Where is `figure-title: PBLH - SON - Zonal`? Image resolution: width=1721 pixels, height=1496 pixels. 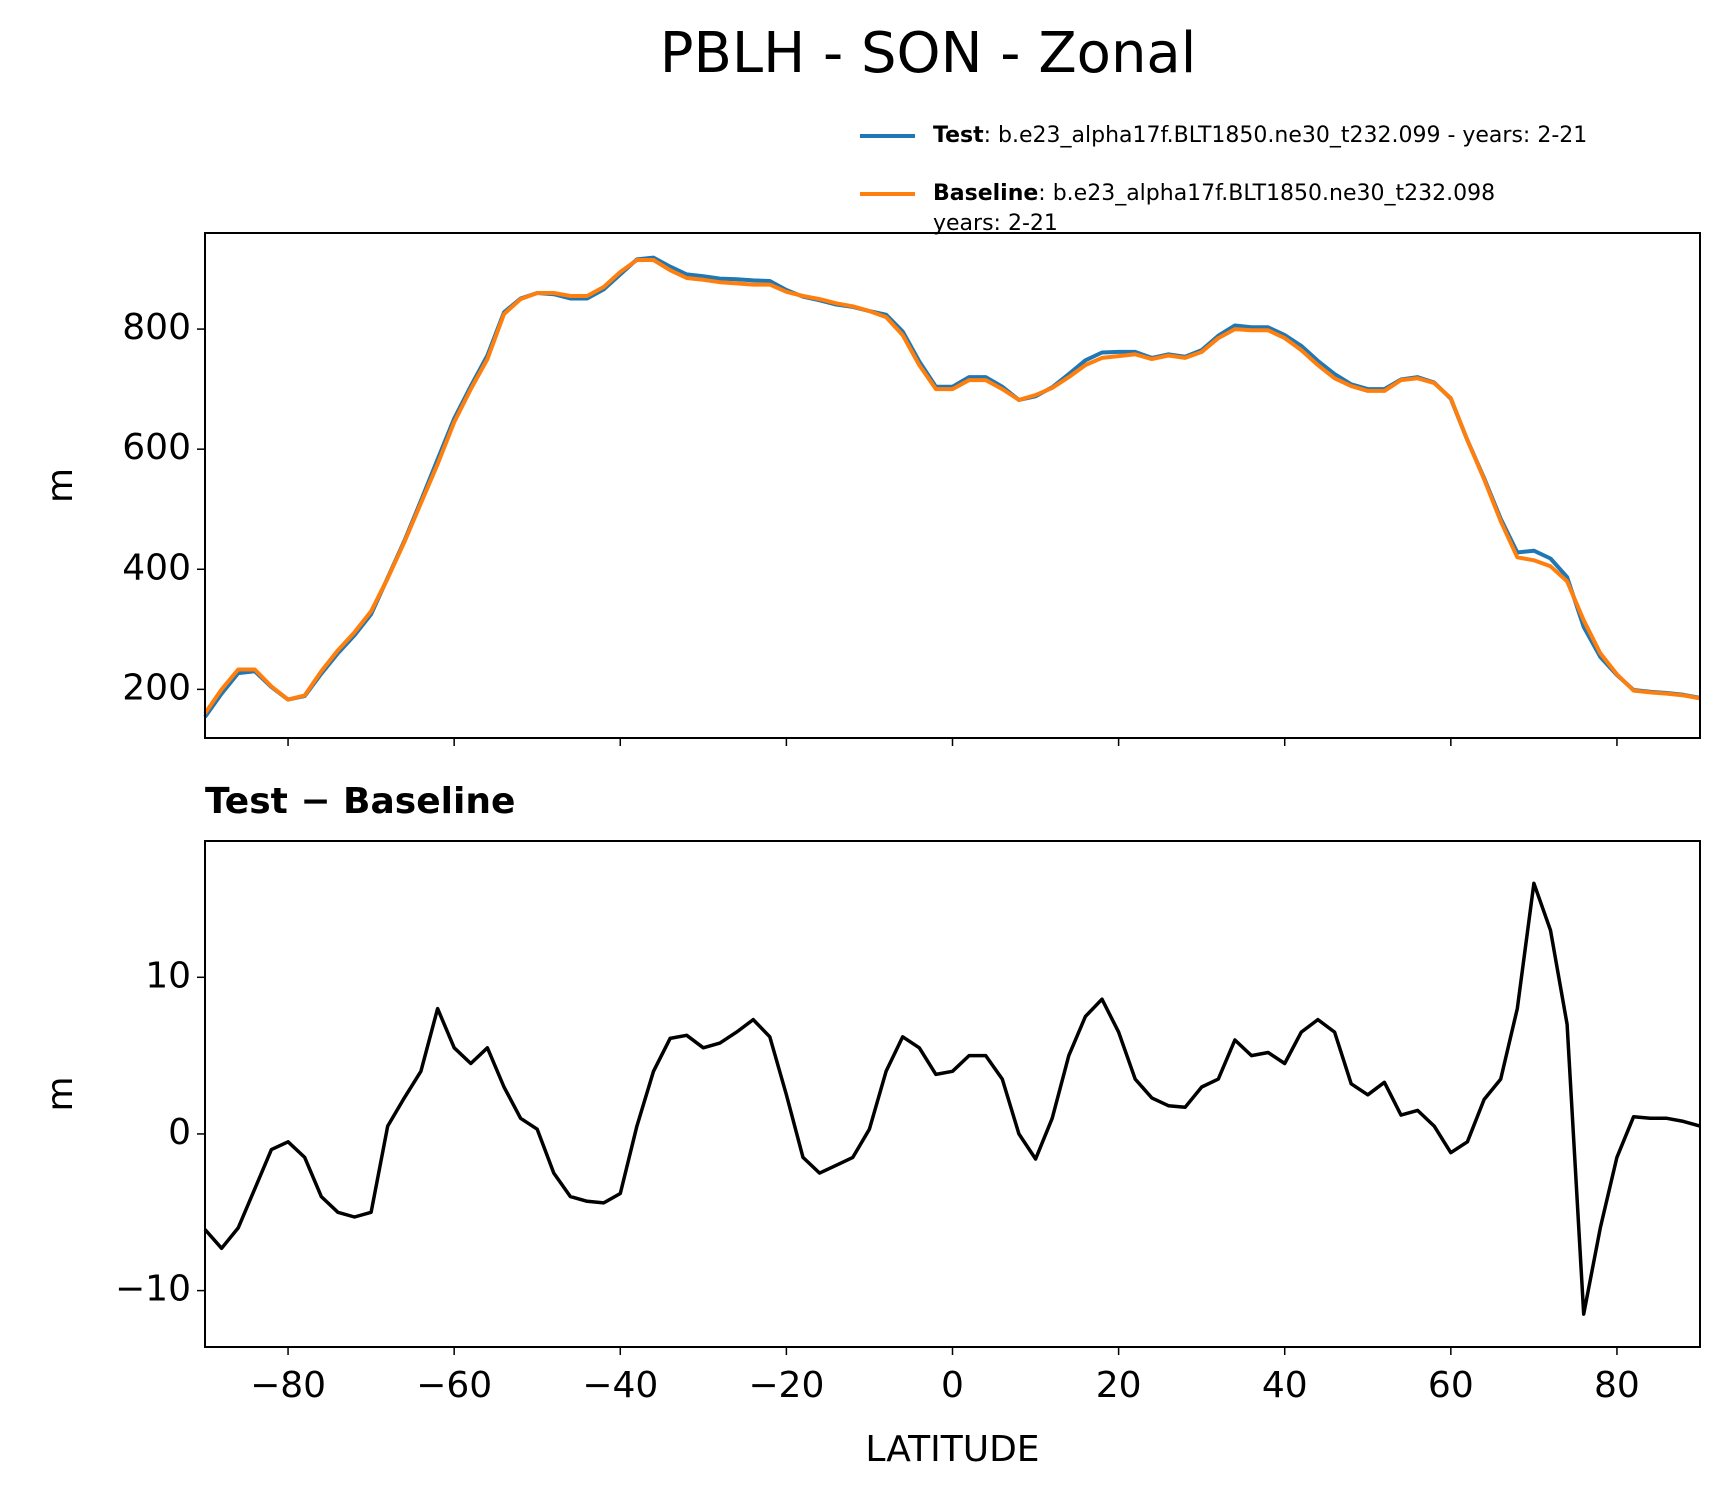
figure-title: PBLH - SON - Zonal is located at coordinates (928, 53).